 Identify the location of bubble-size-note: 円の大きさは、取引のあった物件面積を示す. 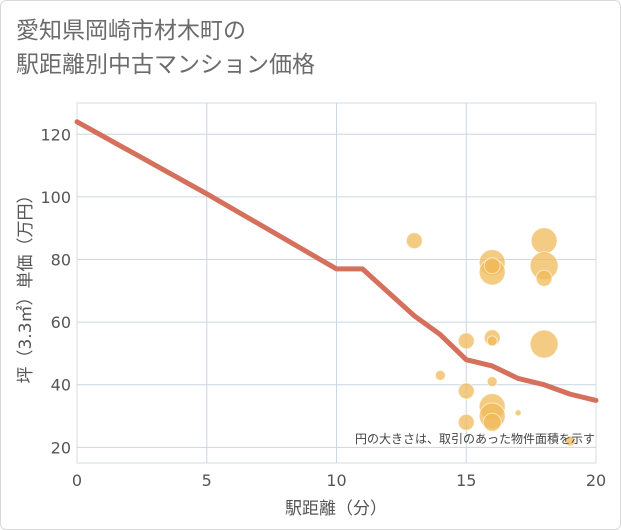
(475, 438).